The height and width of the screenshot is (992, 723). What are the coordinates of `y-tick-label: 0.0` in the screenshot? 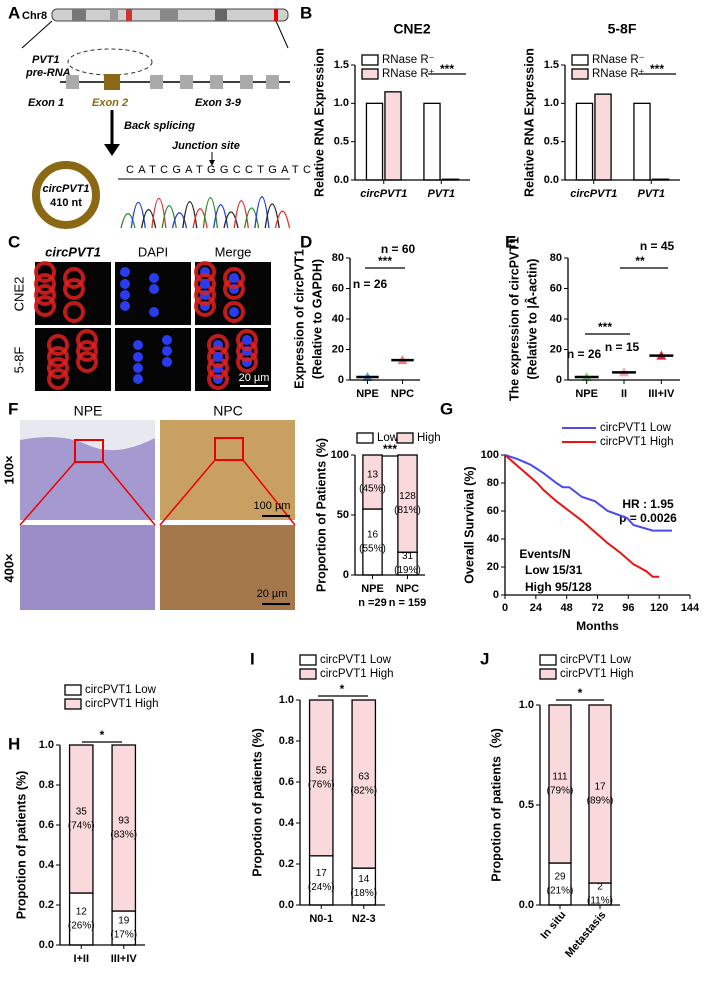 It's located at (341, 180).